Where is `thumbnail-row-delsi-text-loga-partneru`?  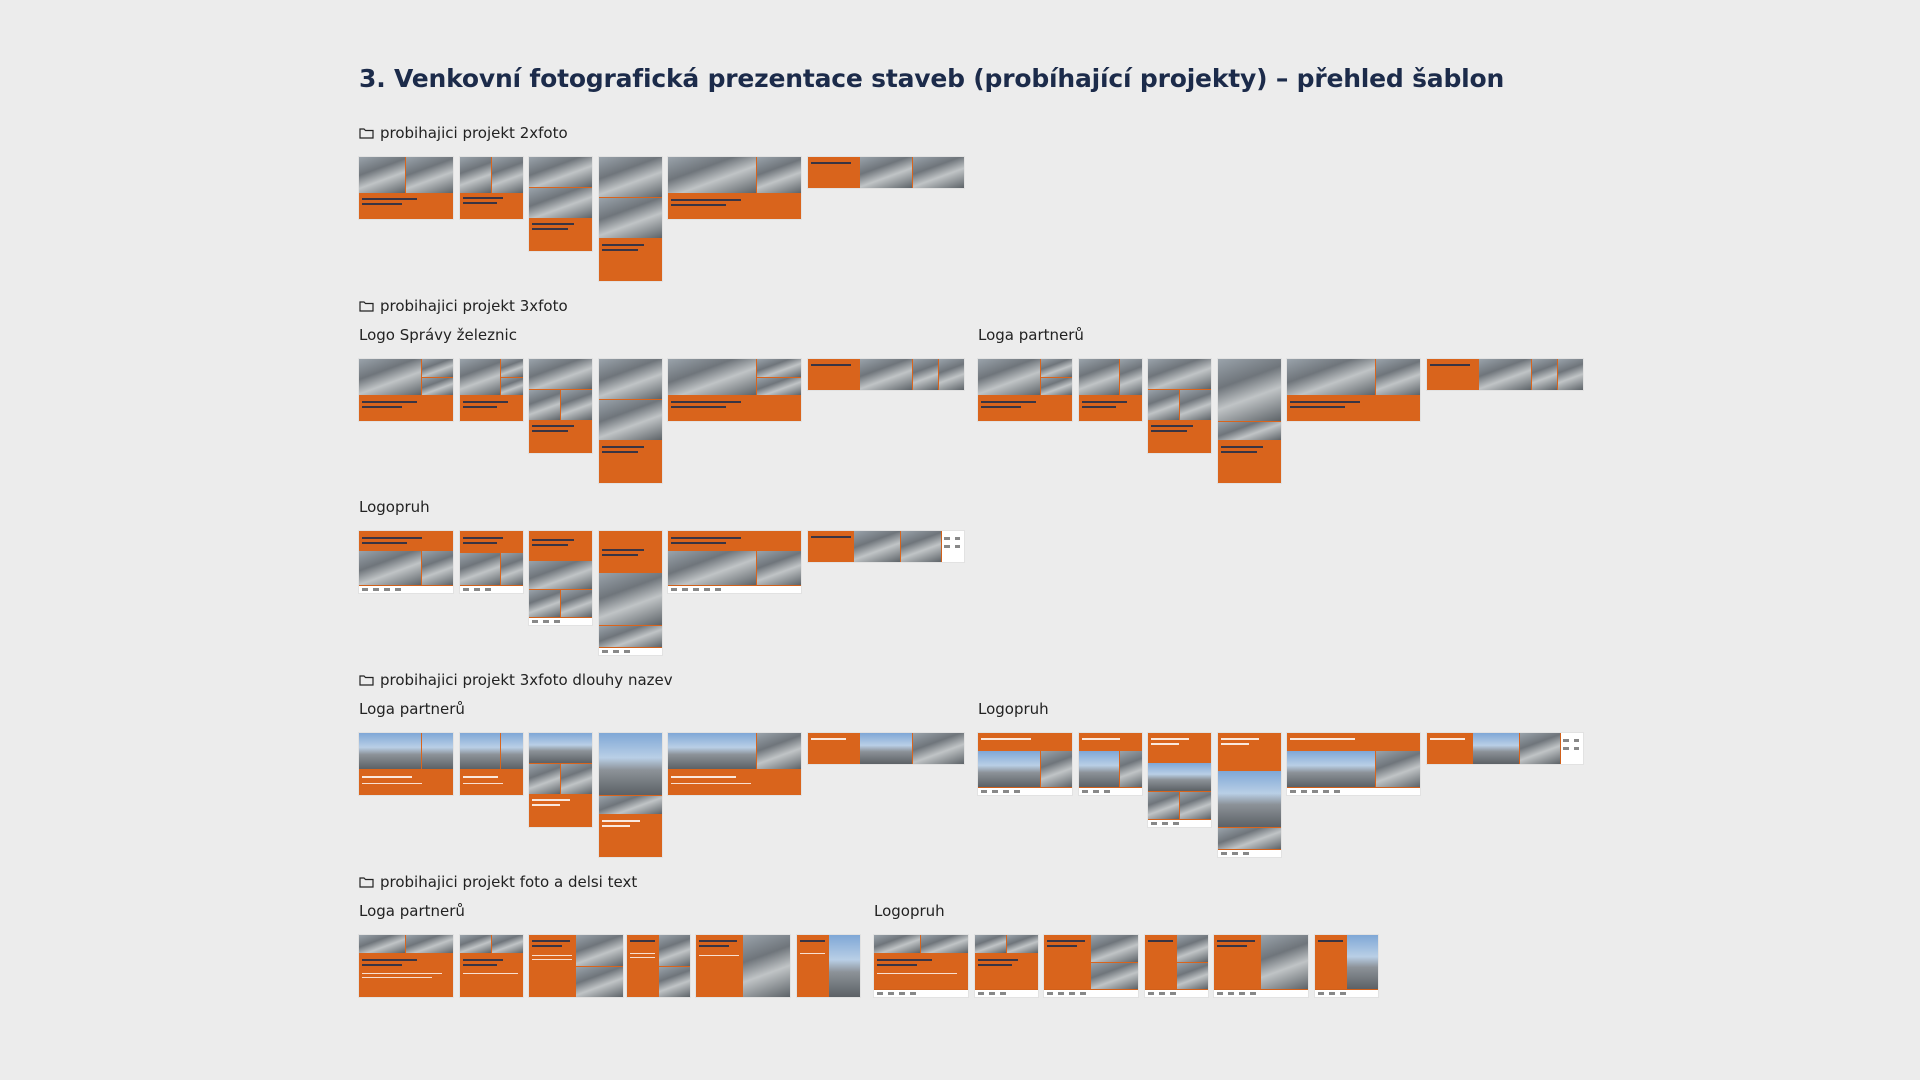 thumbnail-row-delsi-text-loga-partneru is located at coordinates (609, 1000).